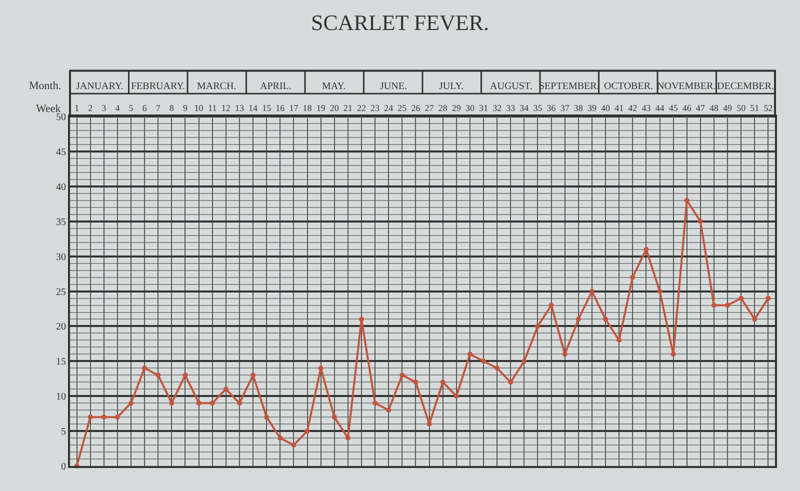  Describe the element at coordinates (361, 107) in the screenshot. I see `x-tick-label: 22` at that location.